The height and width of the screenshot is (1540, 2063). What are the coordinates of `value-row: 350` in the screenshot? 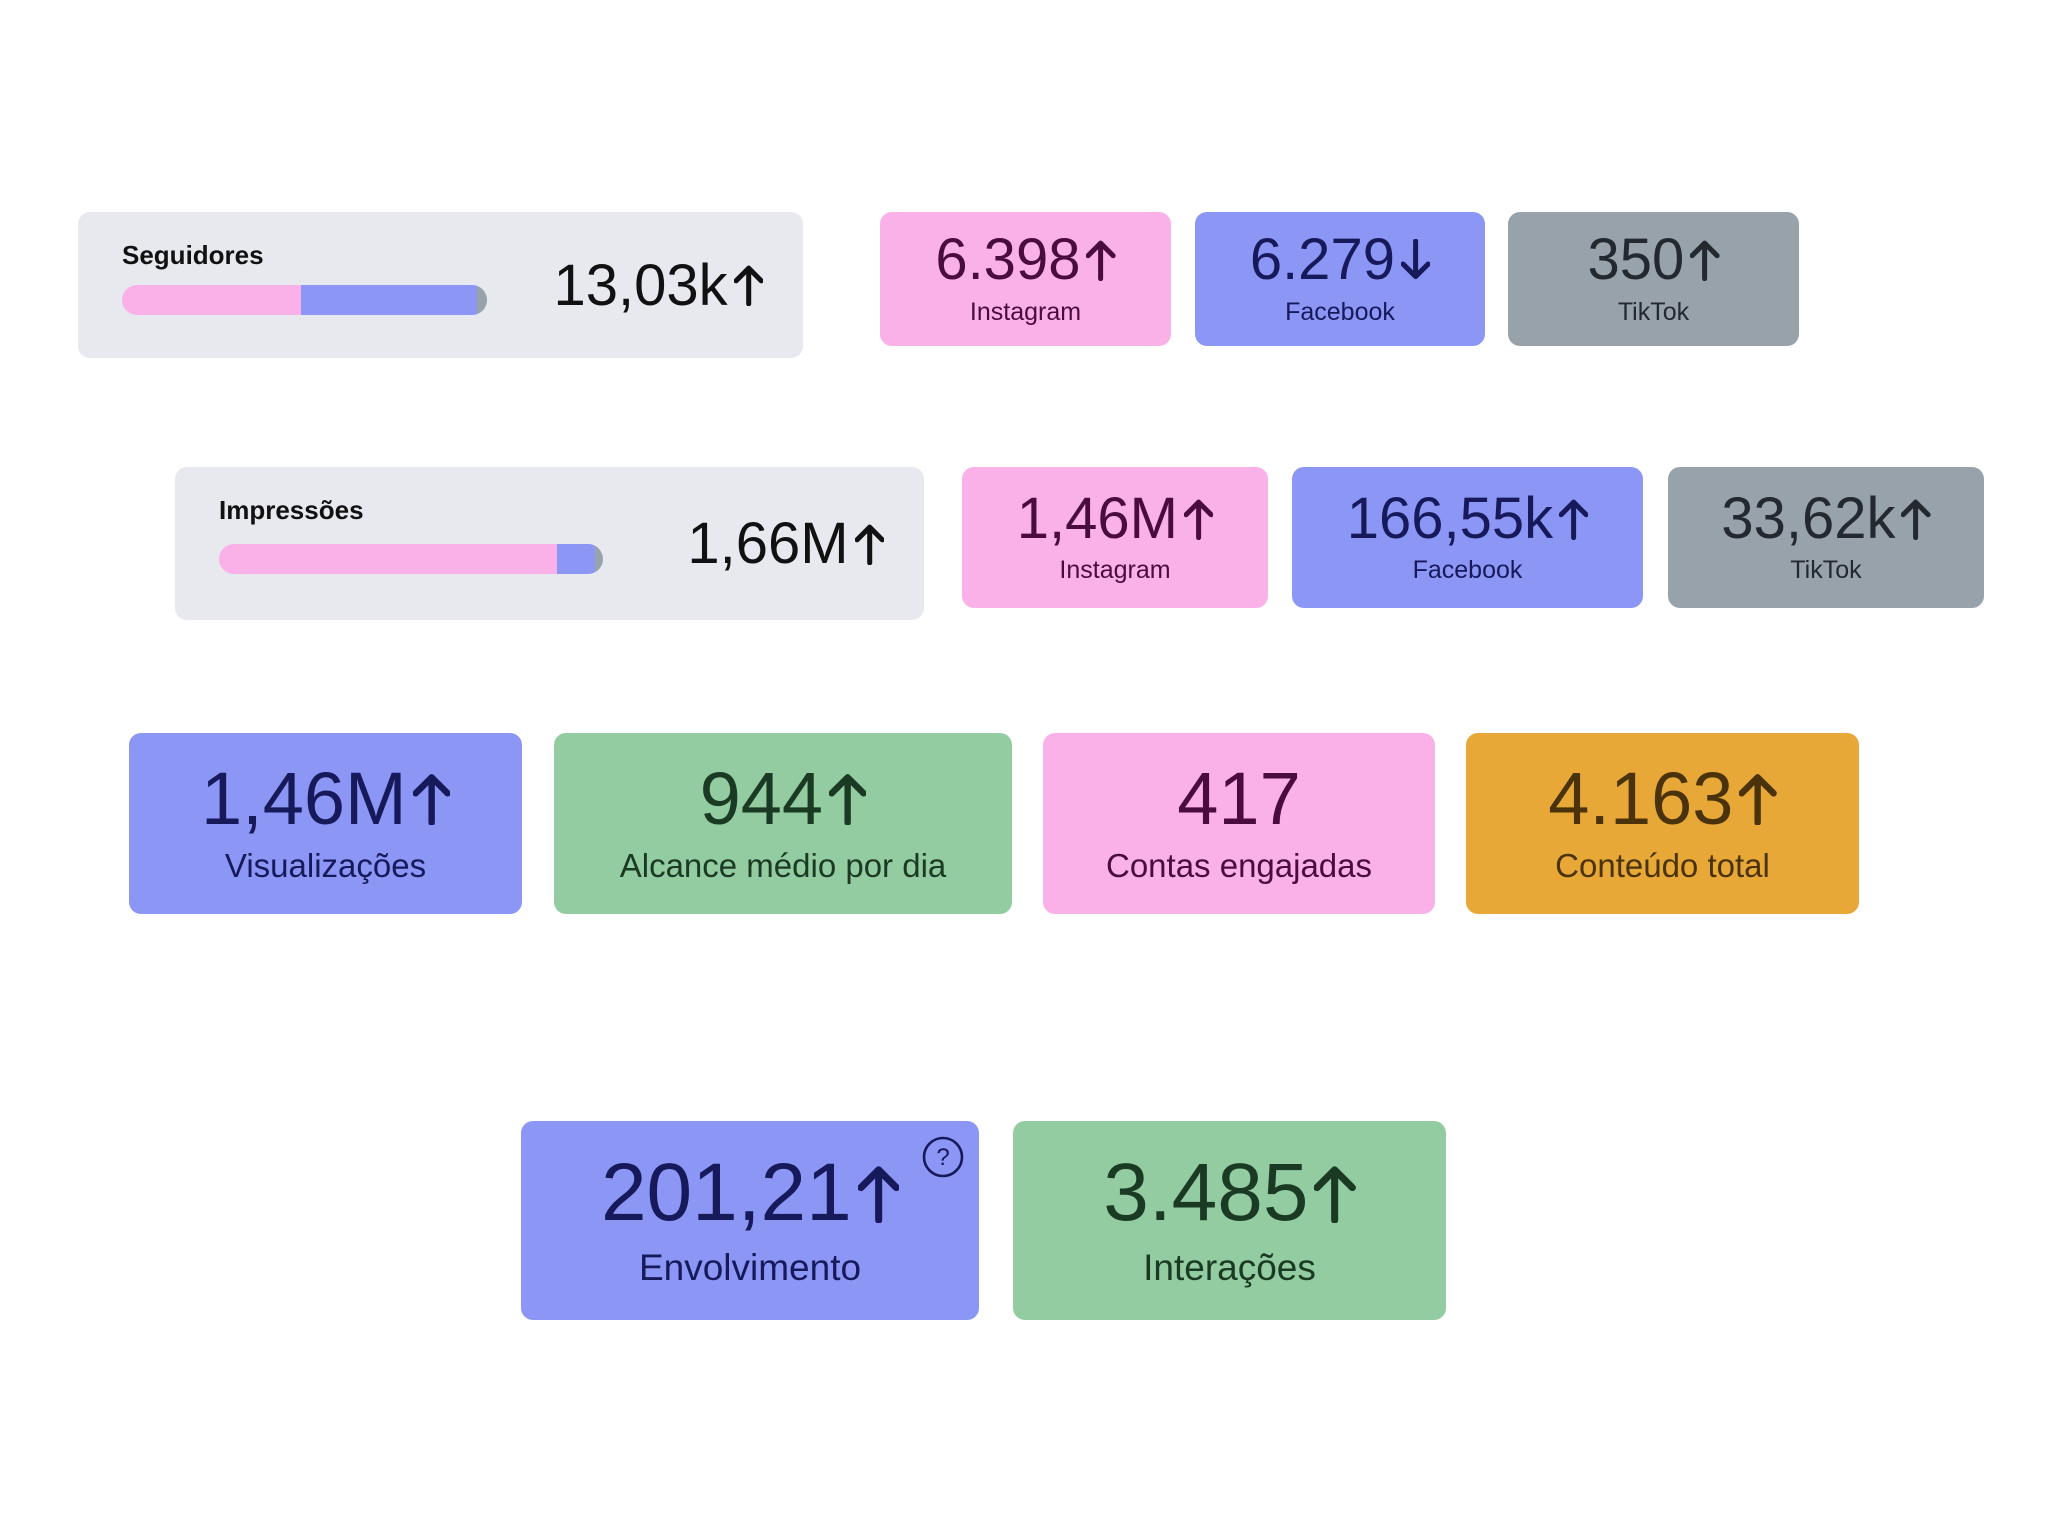 It's located at (1654, 260).